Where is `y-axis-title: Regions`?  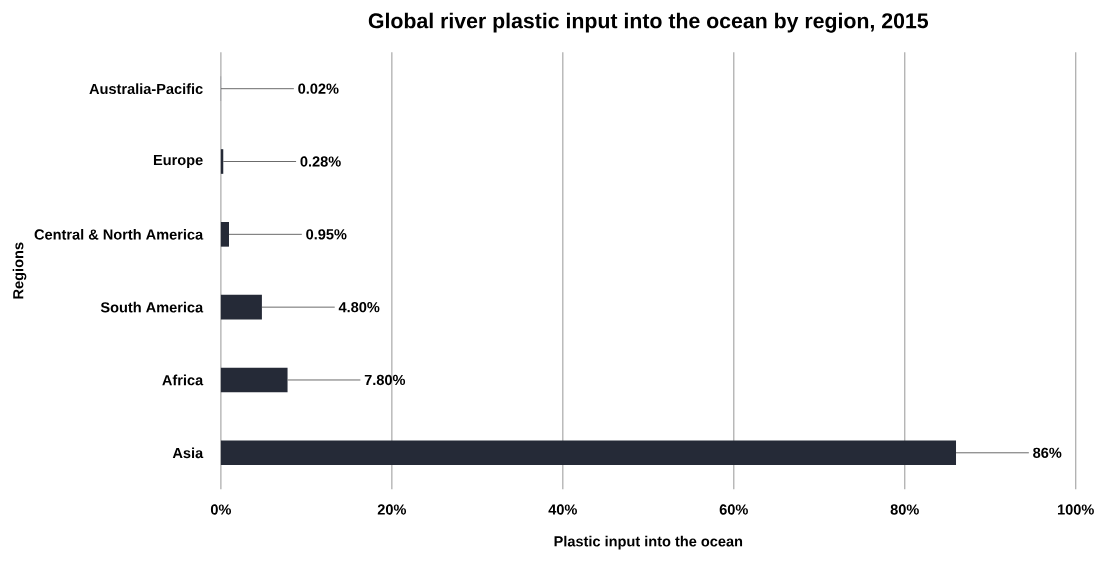
y-axis-title: Regions is located at coordinates (19, 270).